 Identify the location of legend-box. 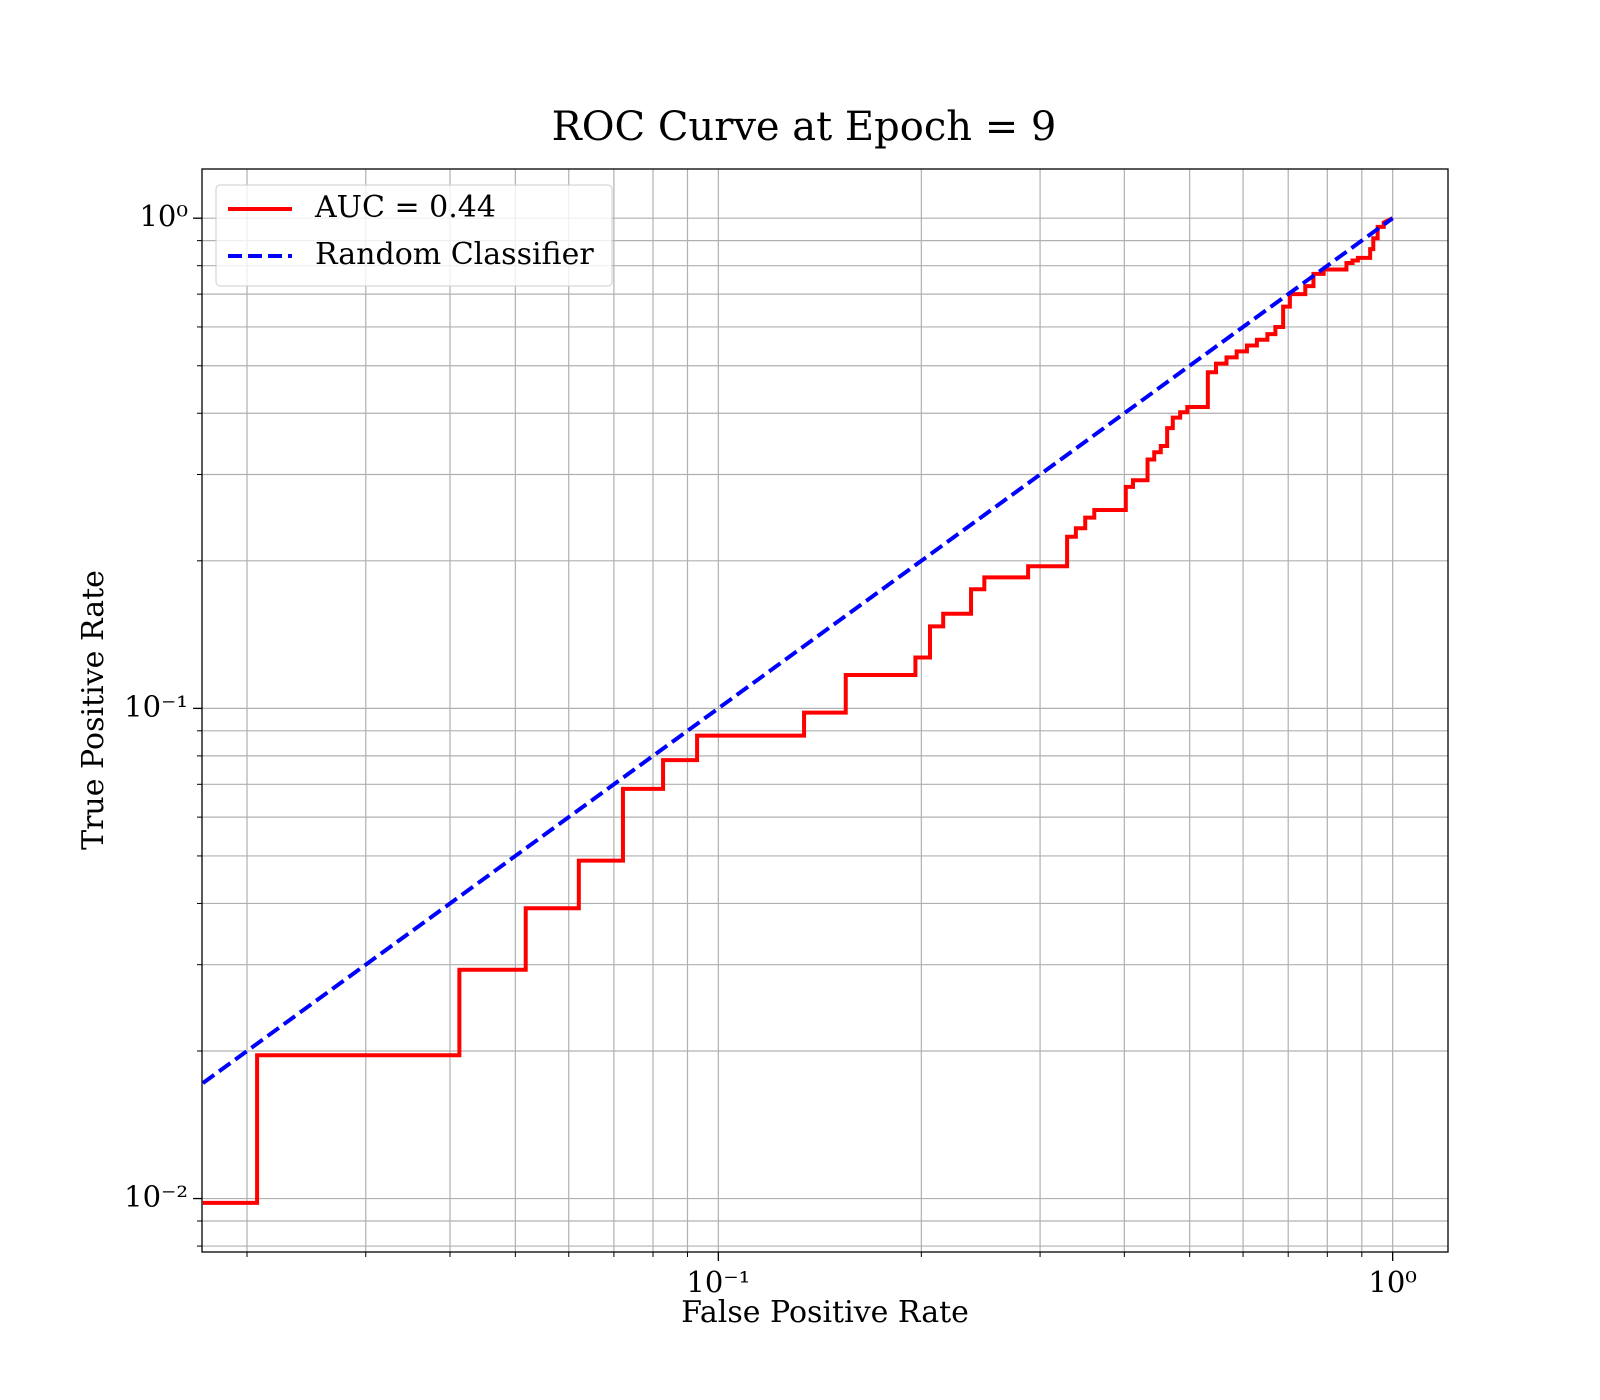
(414, 235).